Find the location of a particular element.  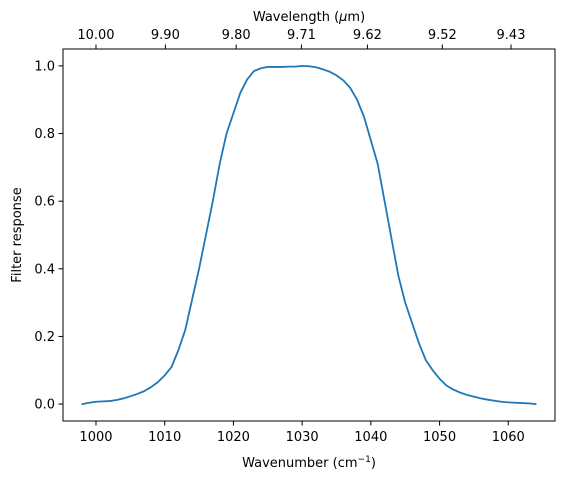

x-tick-label: 1050 is located at coordinates (439, 437).